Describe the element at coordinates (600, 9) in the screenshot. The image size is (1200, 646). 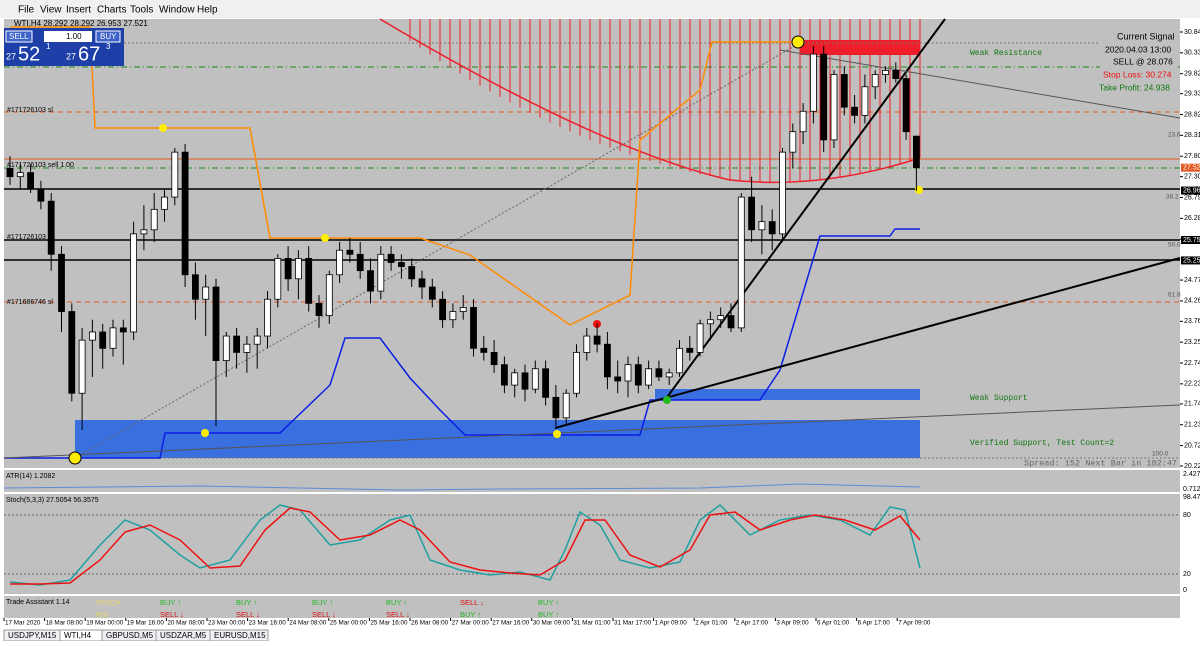
I see `menu-bar` at that location.